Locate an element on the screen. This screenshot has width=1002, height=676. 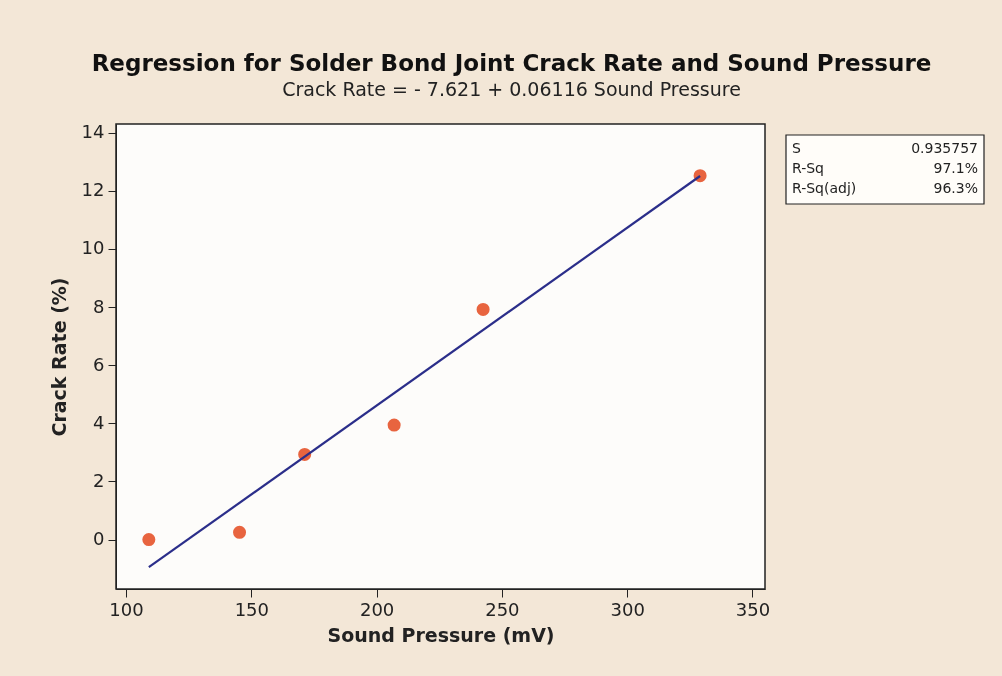
text: S is located at coordinates (796, 148).